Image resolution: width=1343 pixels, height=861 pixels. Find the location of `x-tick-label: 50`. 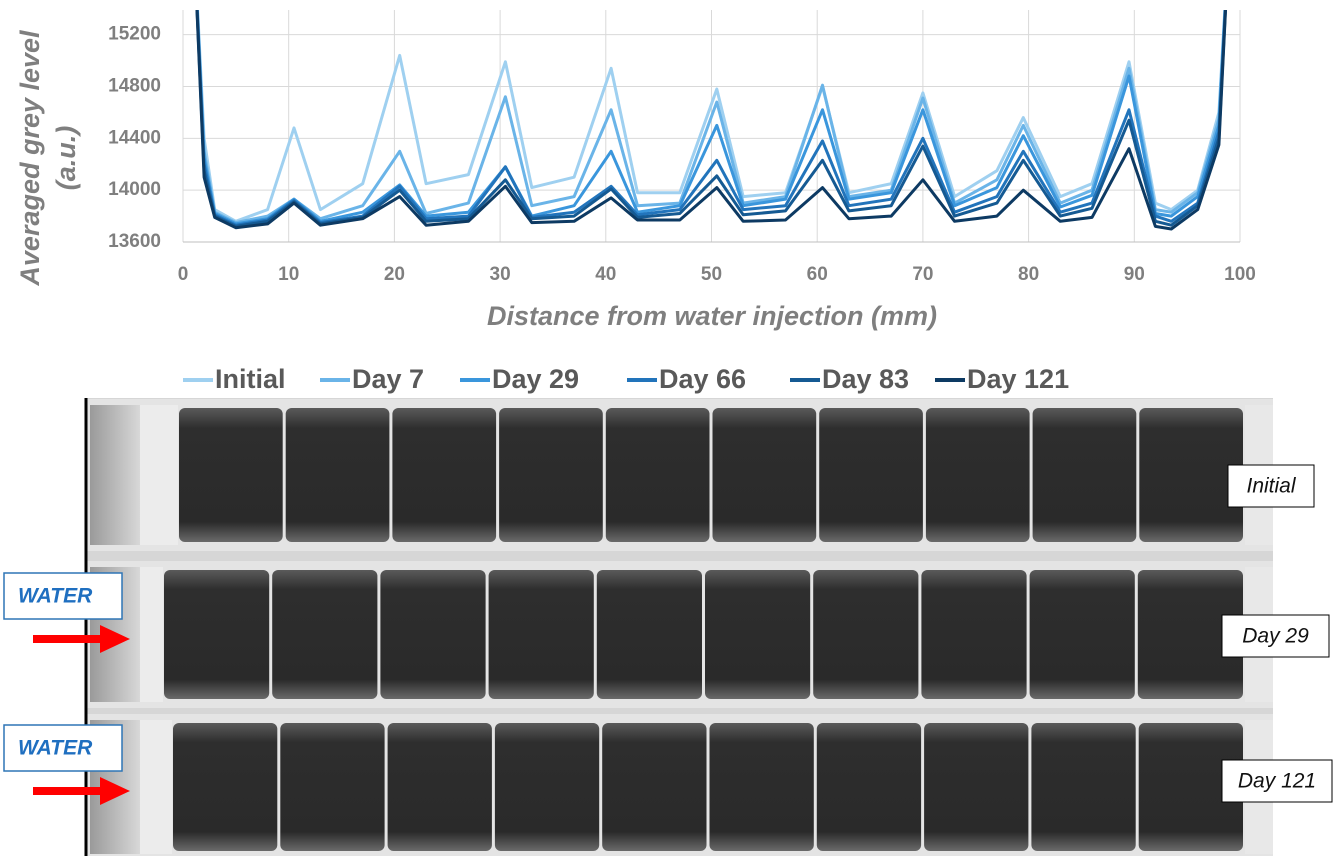

x-tick-label: 50 is located at coordinates (711, 274).